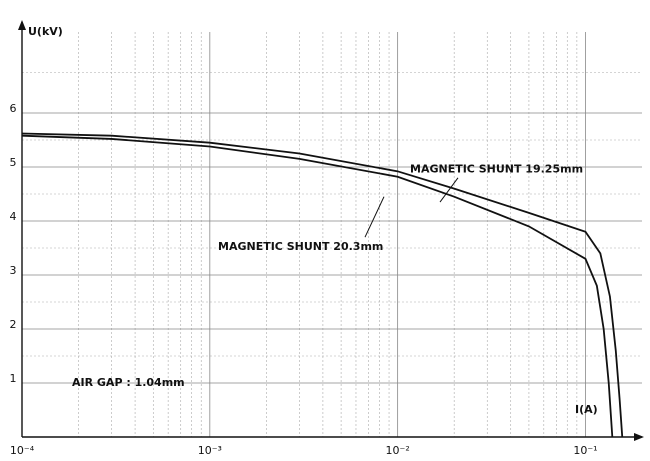 The width and height of the screenshot is (650, 461). Describe the element at coordinates (45, 31) in the screenshot. I see `y-axis-label: U(kV)` at that location.